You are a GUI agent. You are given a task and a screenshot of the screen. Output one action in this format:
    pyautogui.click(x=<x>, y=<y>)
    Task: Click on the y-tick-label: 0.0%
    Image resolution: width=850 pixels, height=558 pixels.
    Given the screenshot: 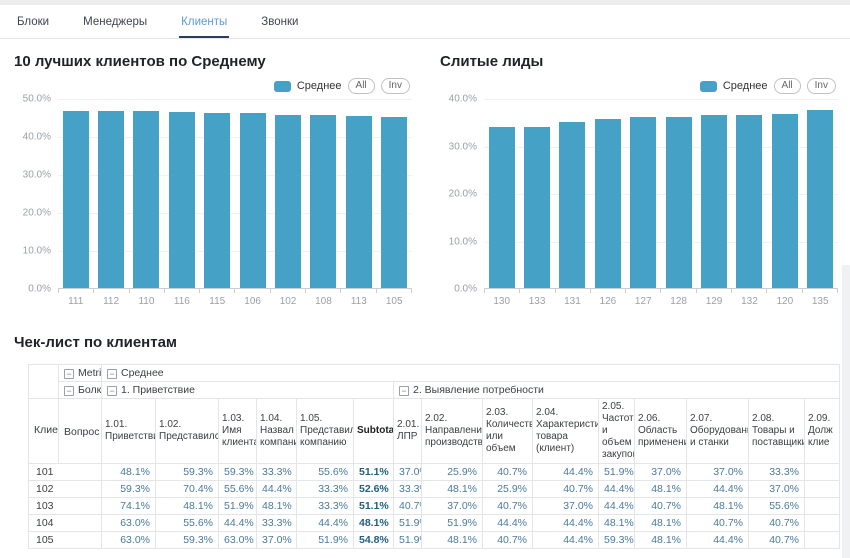 What is the action you would take?
    pyautogui.click(x=39, y=289)
    